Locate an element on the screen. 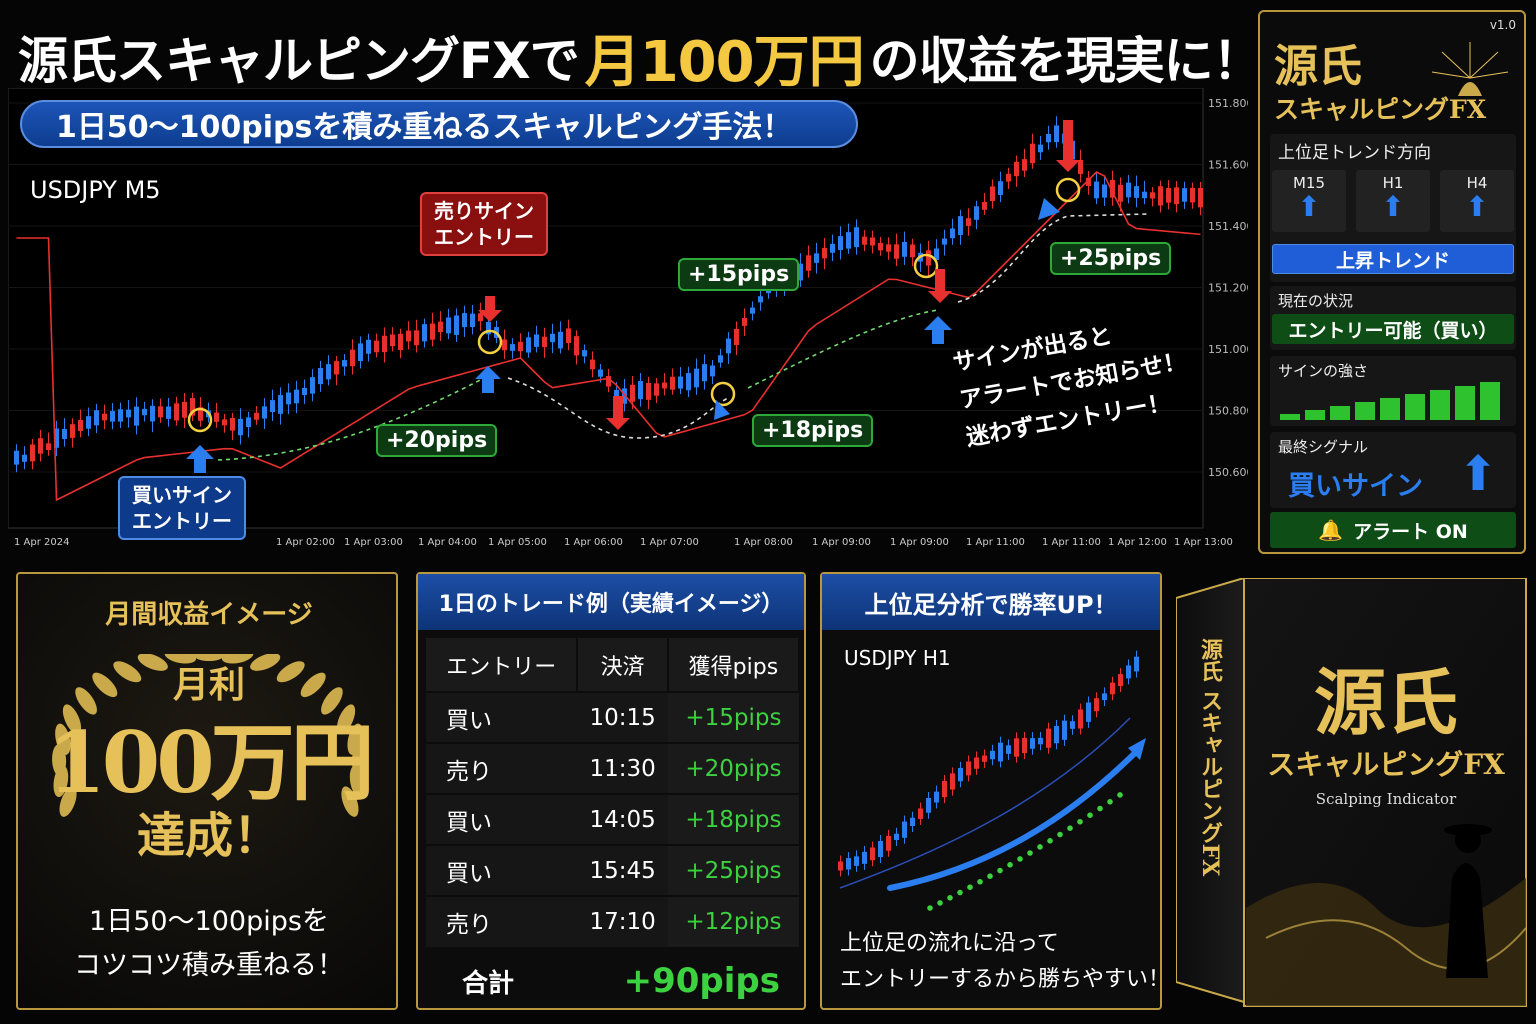  trade-total-row: 合計 +90pips is located at coordinates (613, 981).